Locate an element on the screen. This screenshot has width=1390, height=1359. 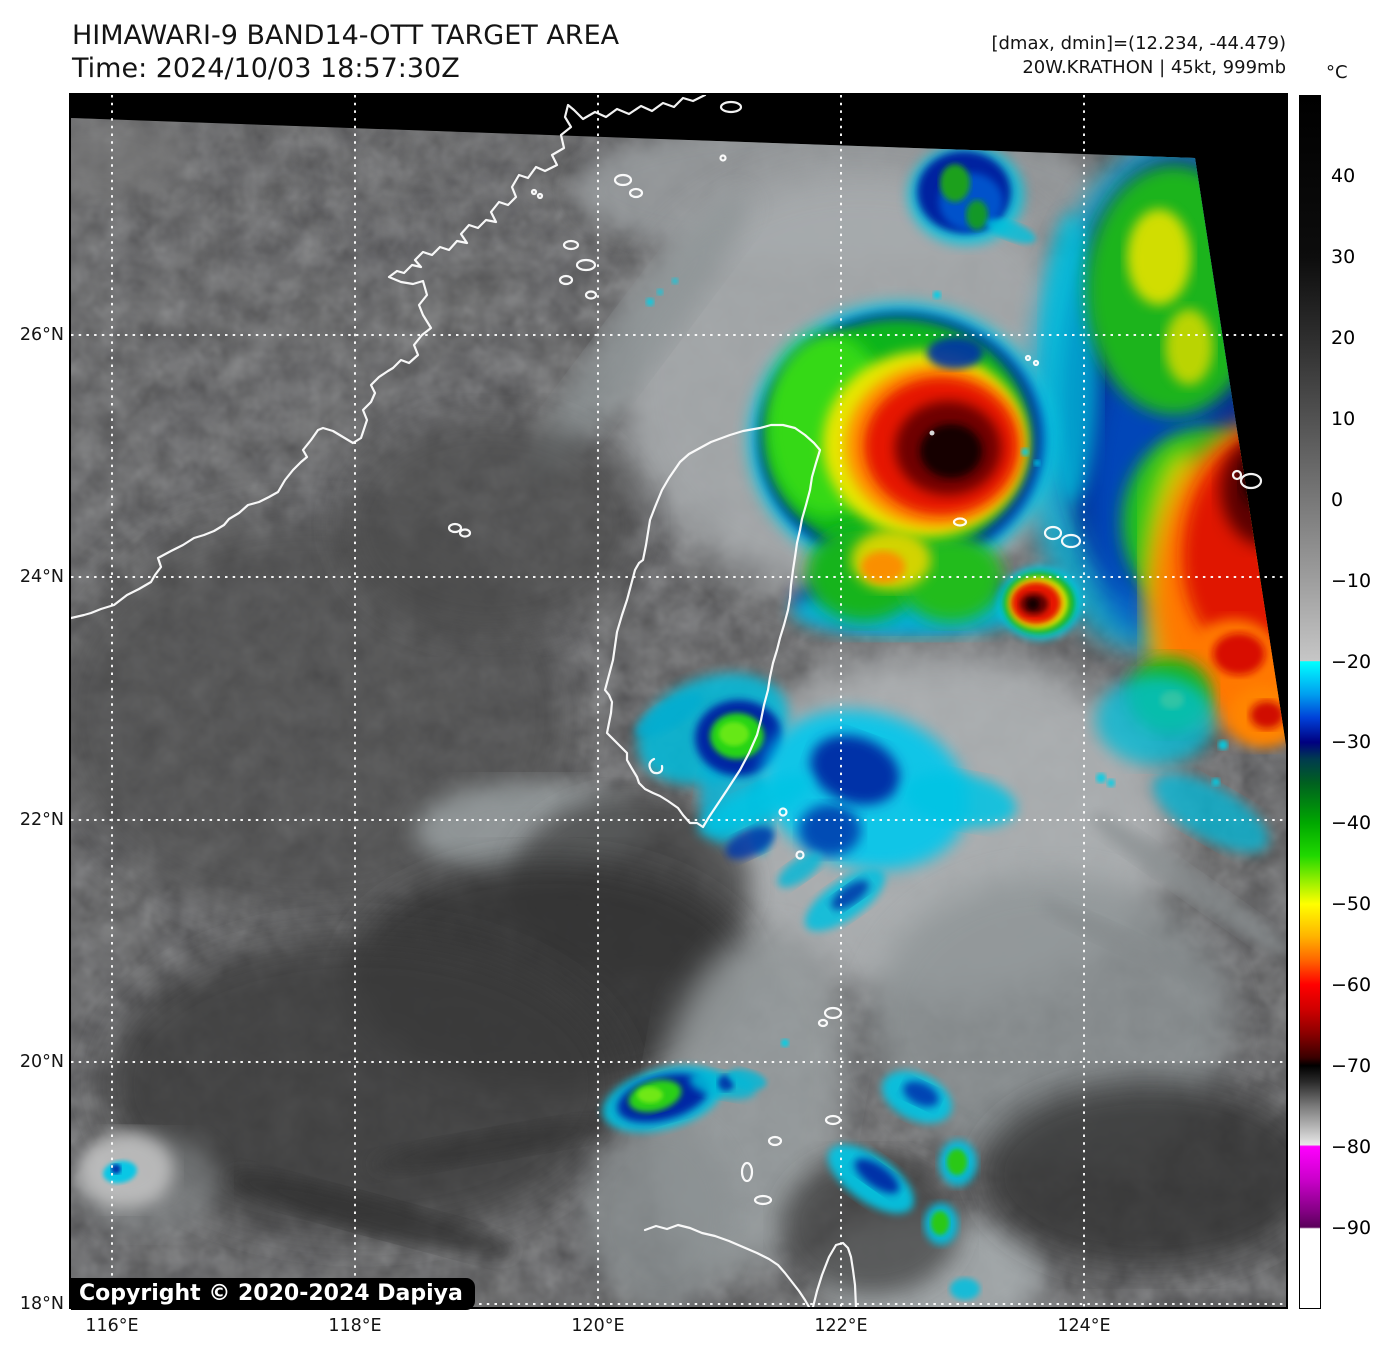
colorbar-tick-label: −50 is located at coordinates (1351, 904).